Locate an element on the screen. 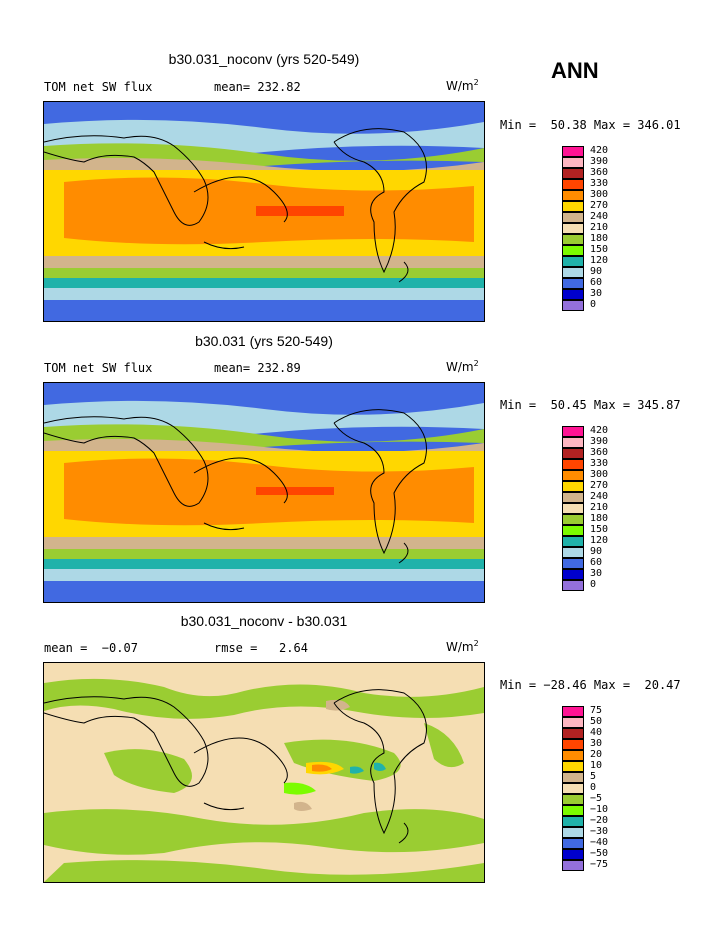 The height and width of the screenshot is (935, 723). colorbar-level-label: −20 is located at coordinates (599, 820).